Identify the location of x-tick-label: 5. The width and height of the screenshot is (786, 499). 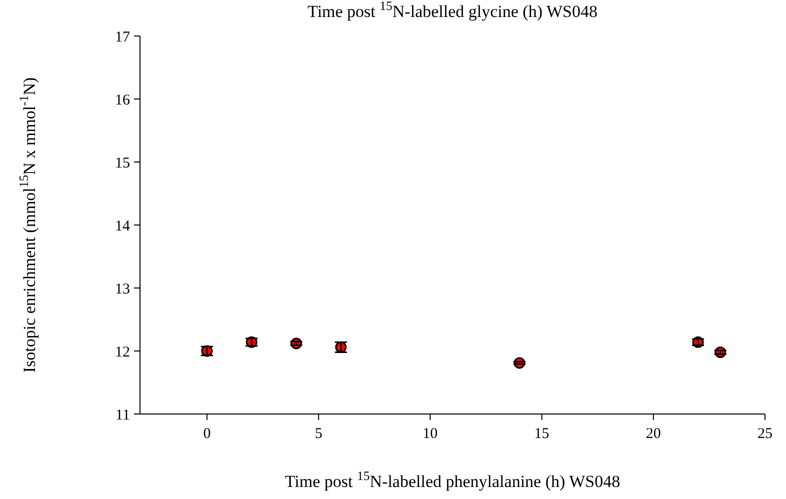
(318, 434).